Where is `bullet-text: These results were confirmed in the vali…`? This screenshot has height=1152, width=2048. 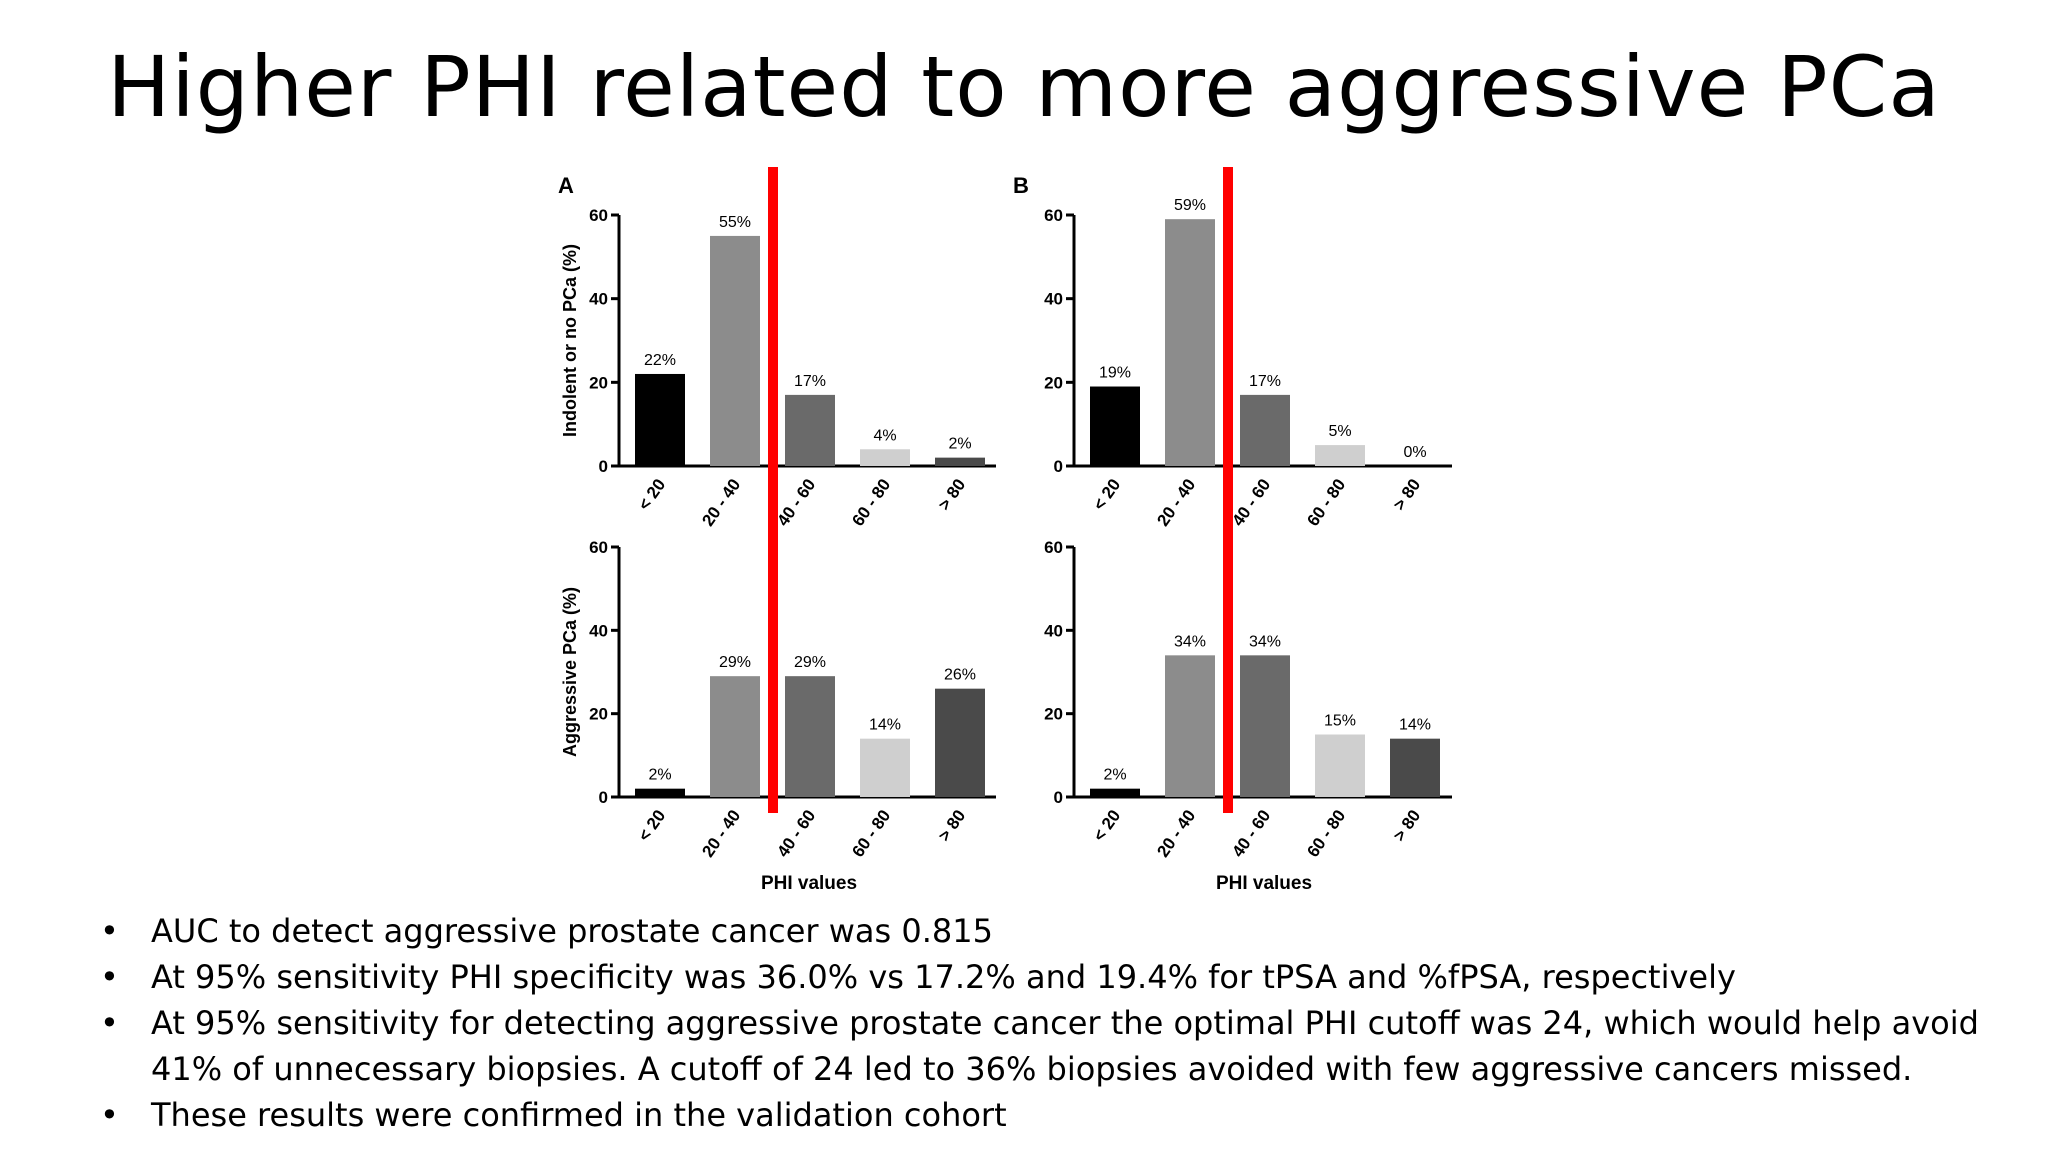 bullet-text: These results were confirmed in the vali… is located at coordinates (579, 1115).